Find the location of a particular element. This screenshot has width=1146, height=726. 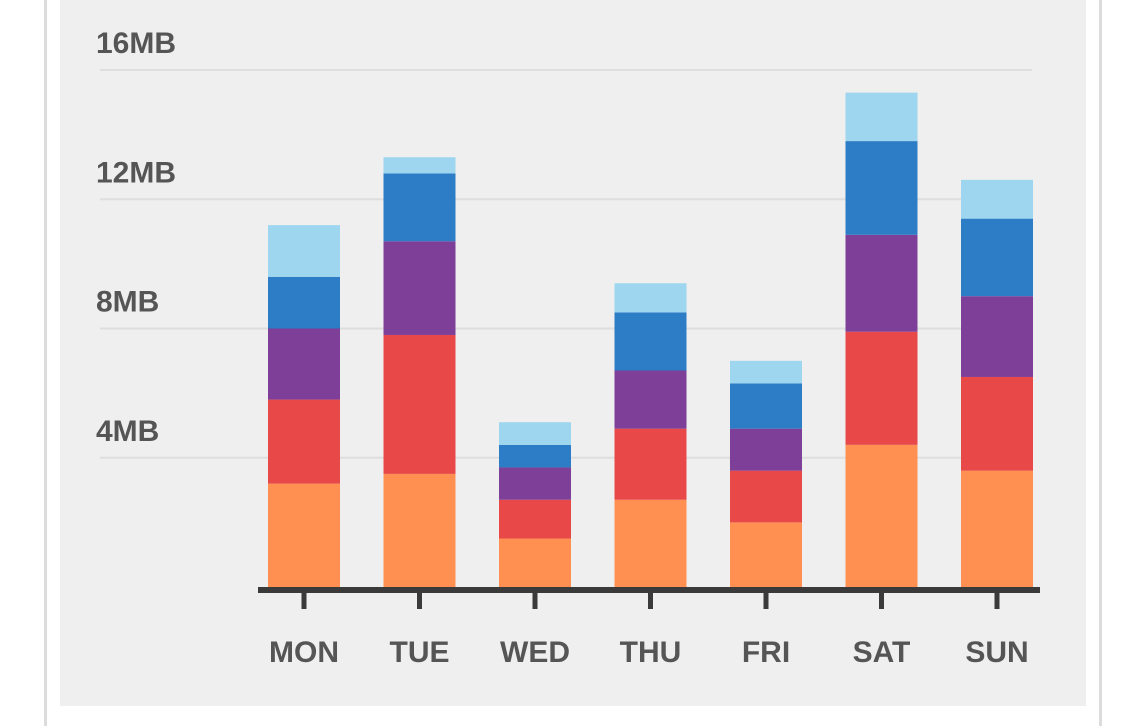

x-tick-label: THU is located at coordinates (651, 652).